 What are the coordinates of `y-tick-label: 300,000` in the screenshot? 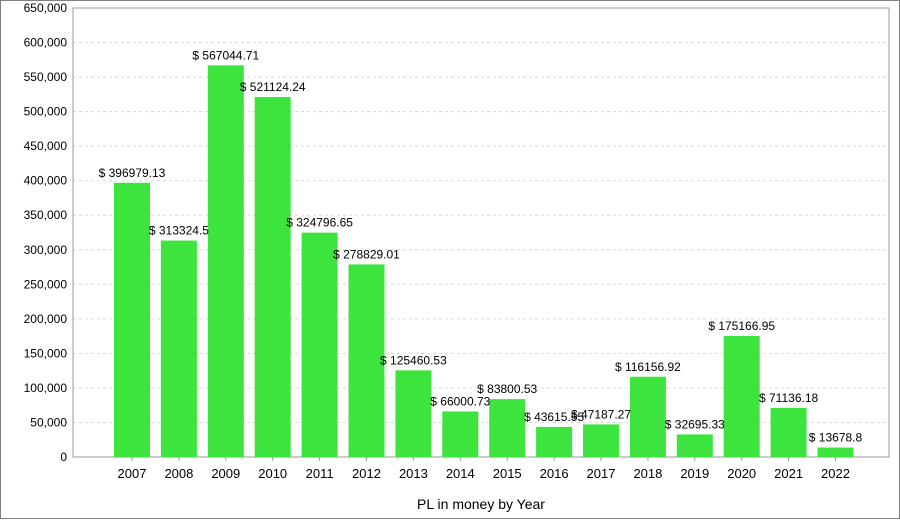 It's located at (46, 250).